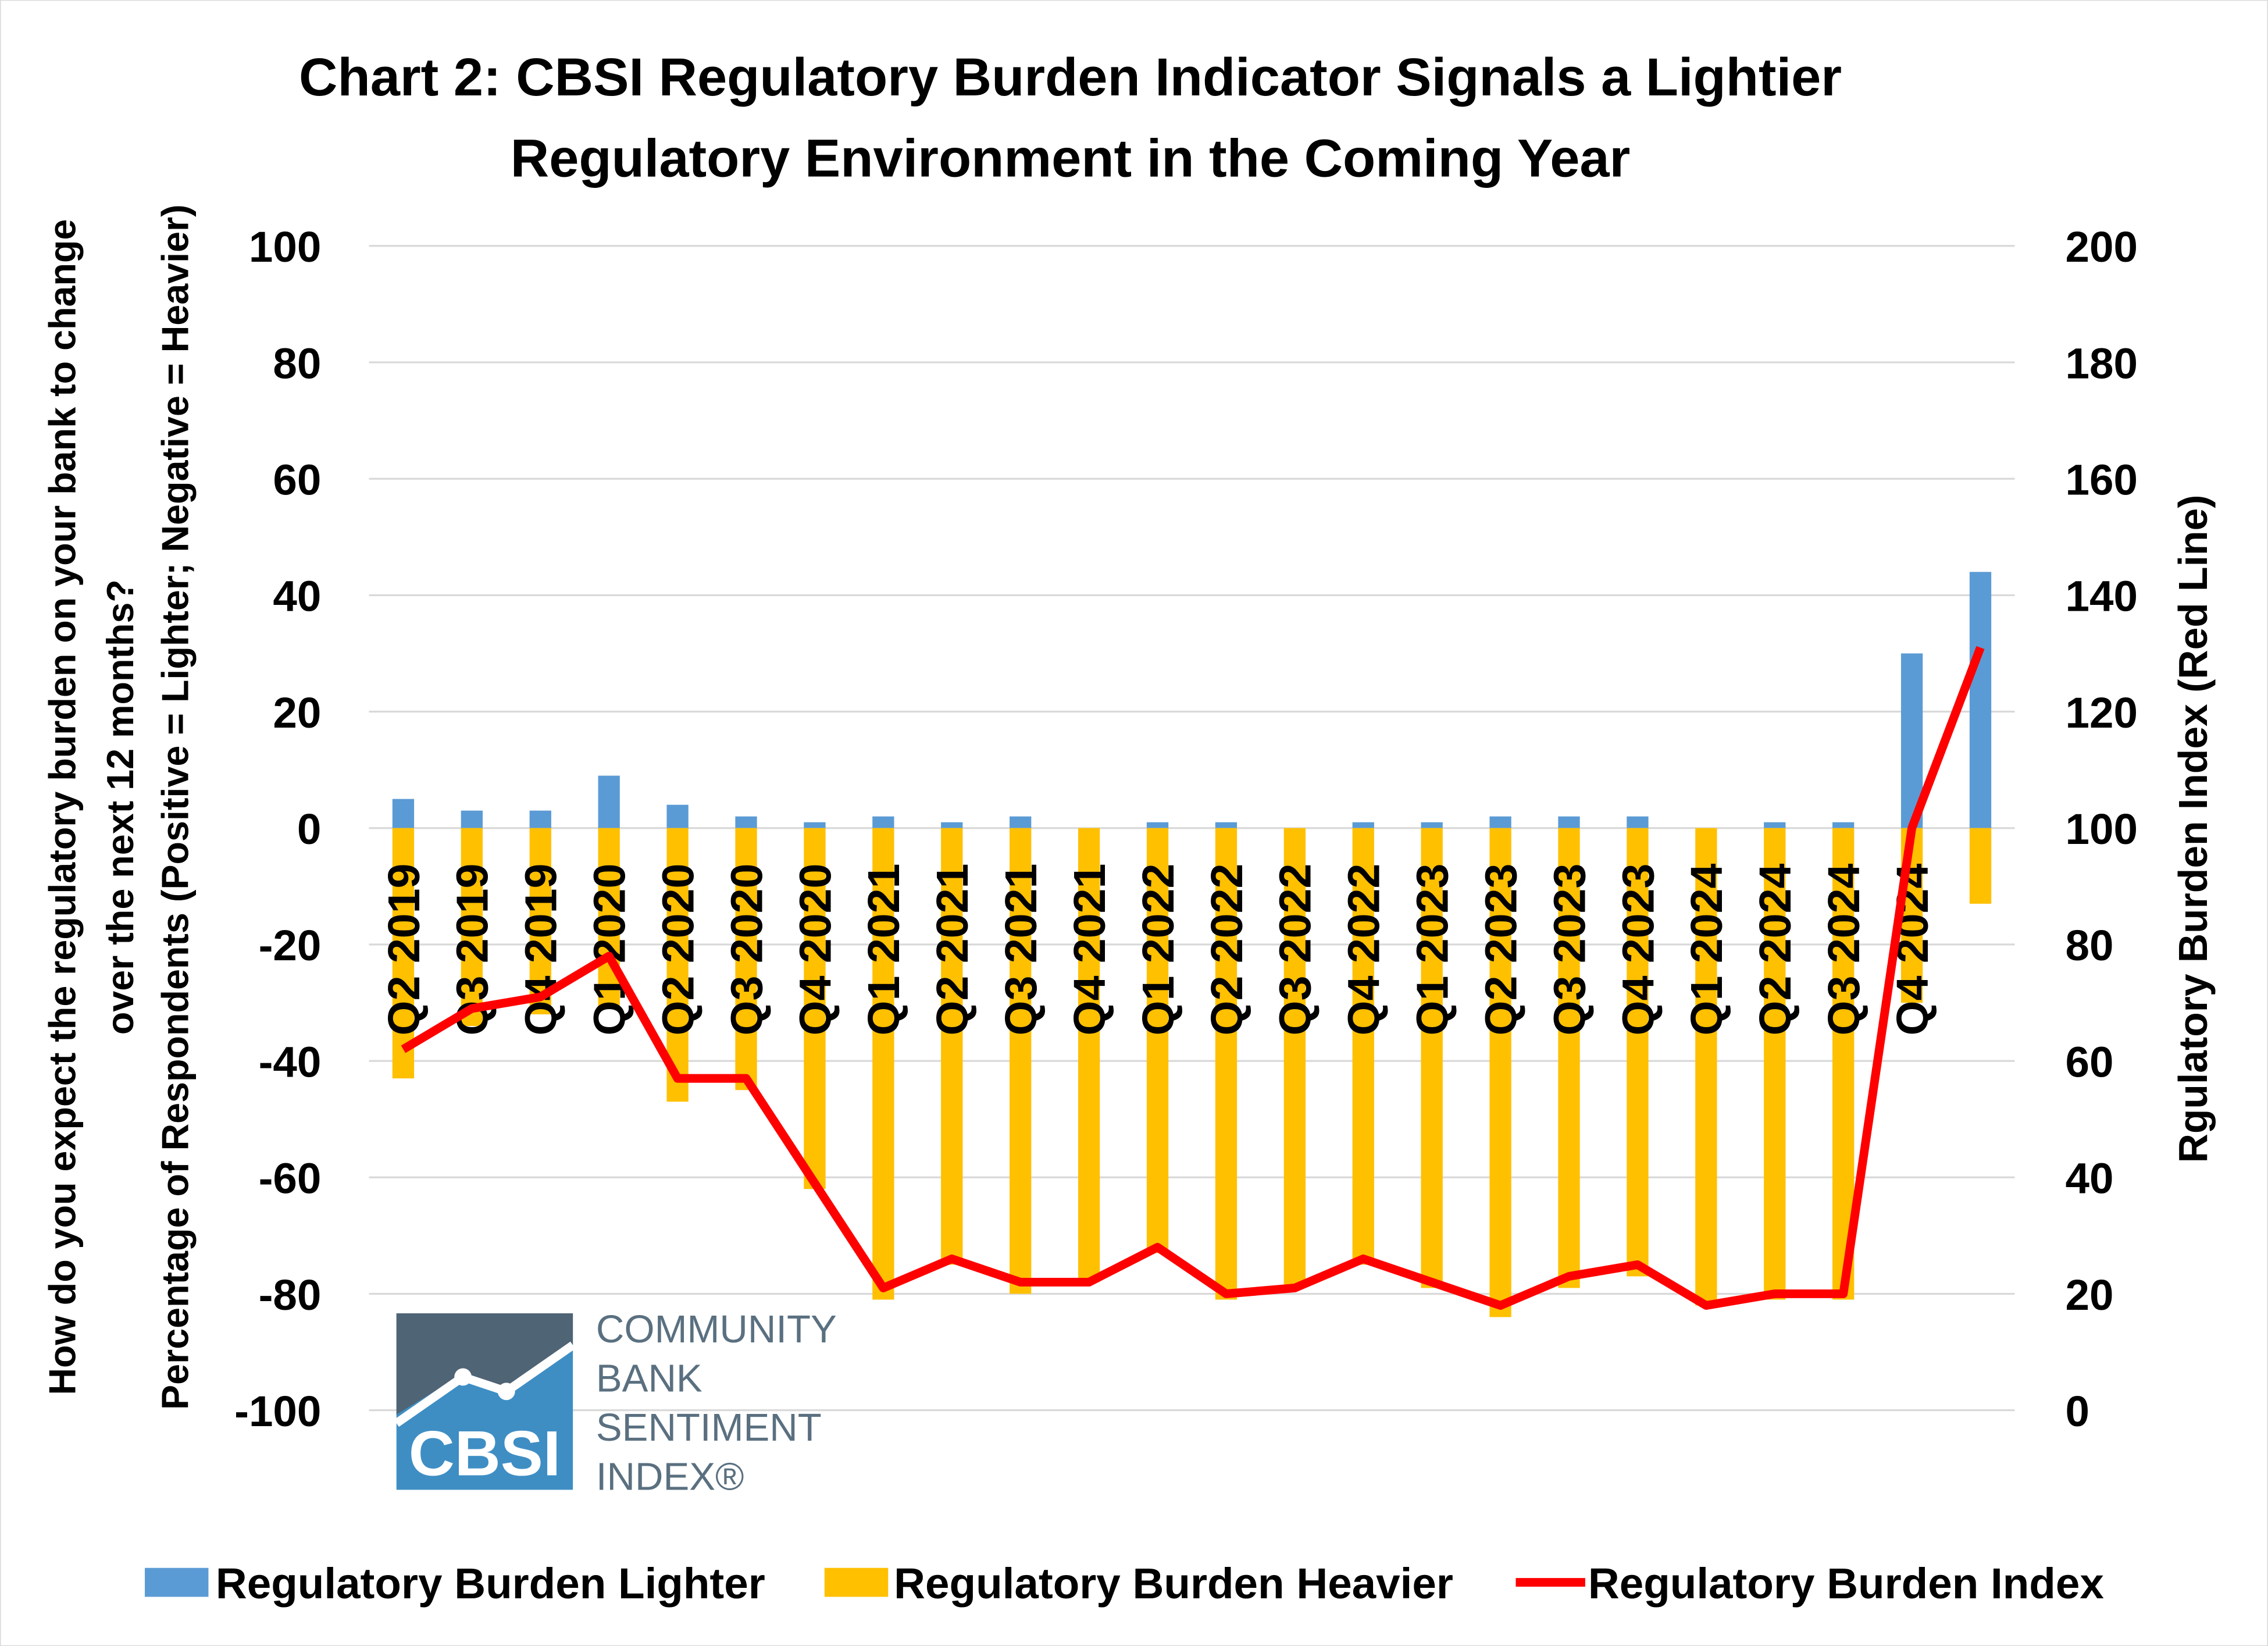 This screenshot has height=1646, width=2268. Describe the element at coordinates (1844, 950) in the screenshot. I see `x-tick-label: Q3 2024` at that location.